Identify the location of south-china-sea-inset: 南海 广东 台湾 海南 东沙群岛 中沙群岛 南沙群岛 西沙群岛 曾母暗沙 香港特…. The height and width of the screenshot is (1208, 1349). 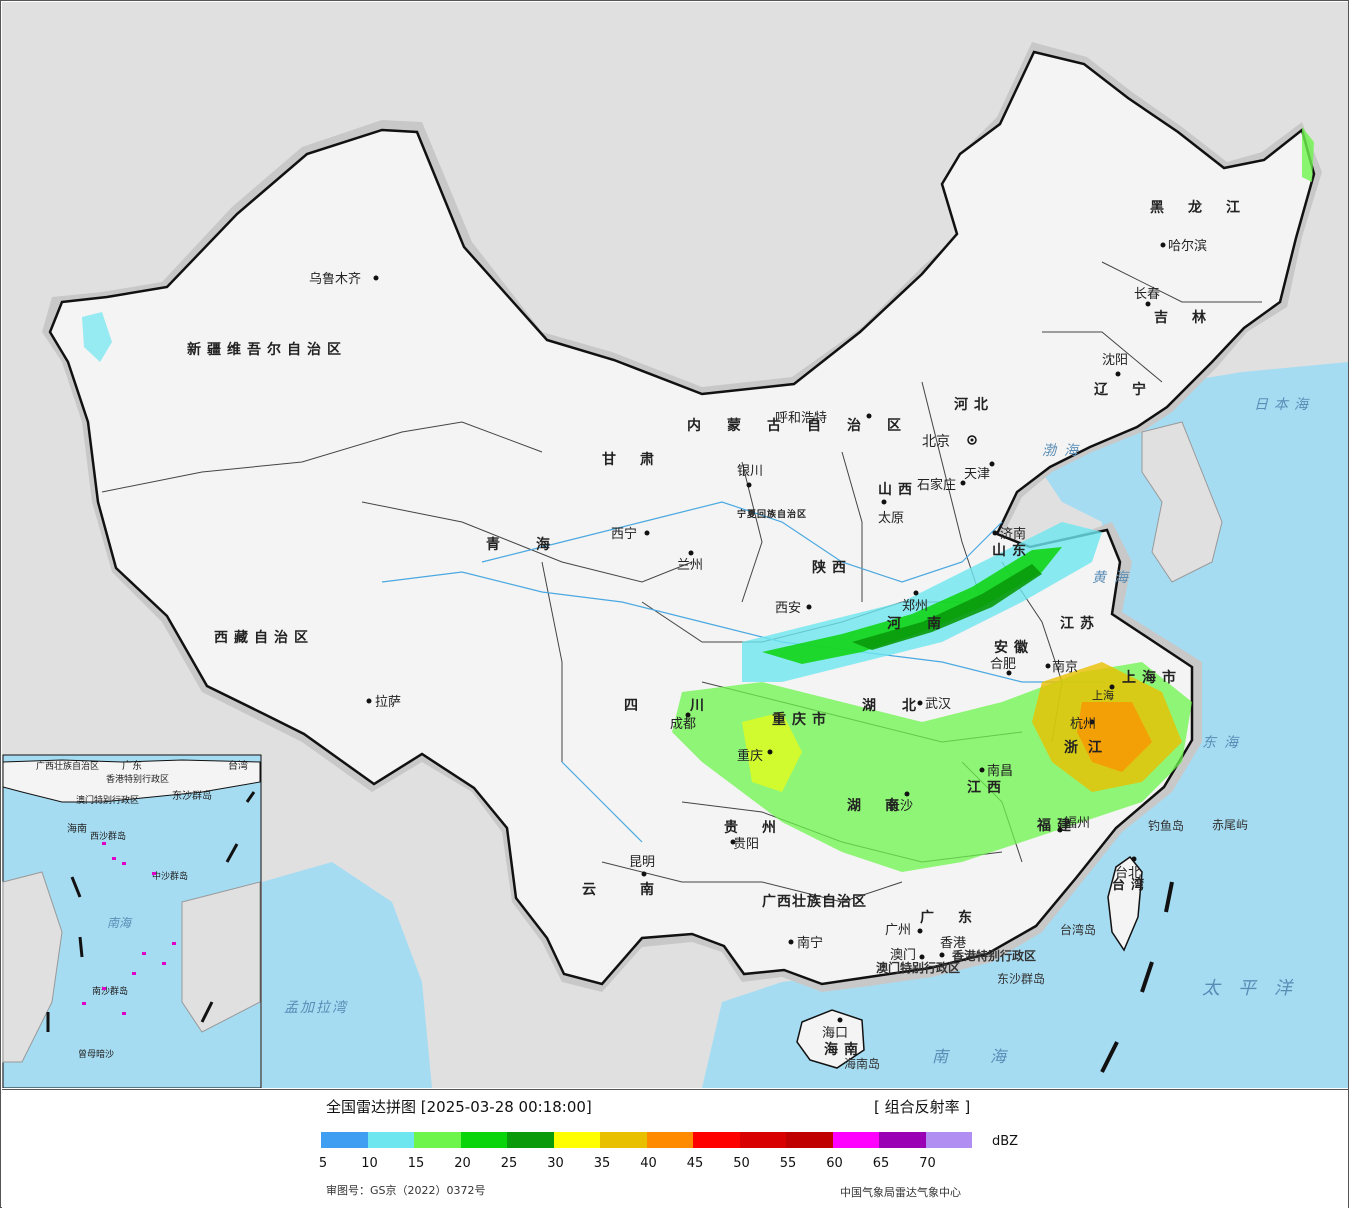
(132, 921).